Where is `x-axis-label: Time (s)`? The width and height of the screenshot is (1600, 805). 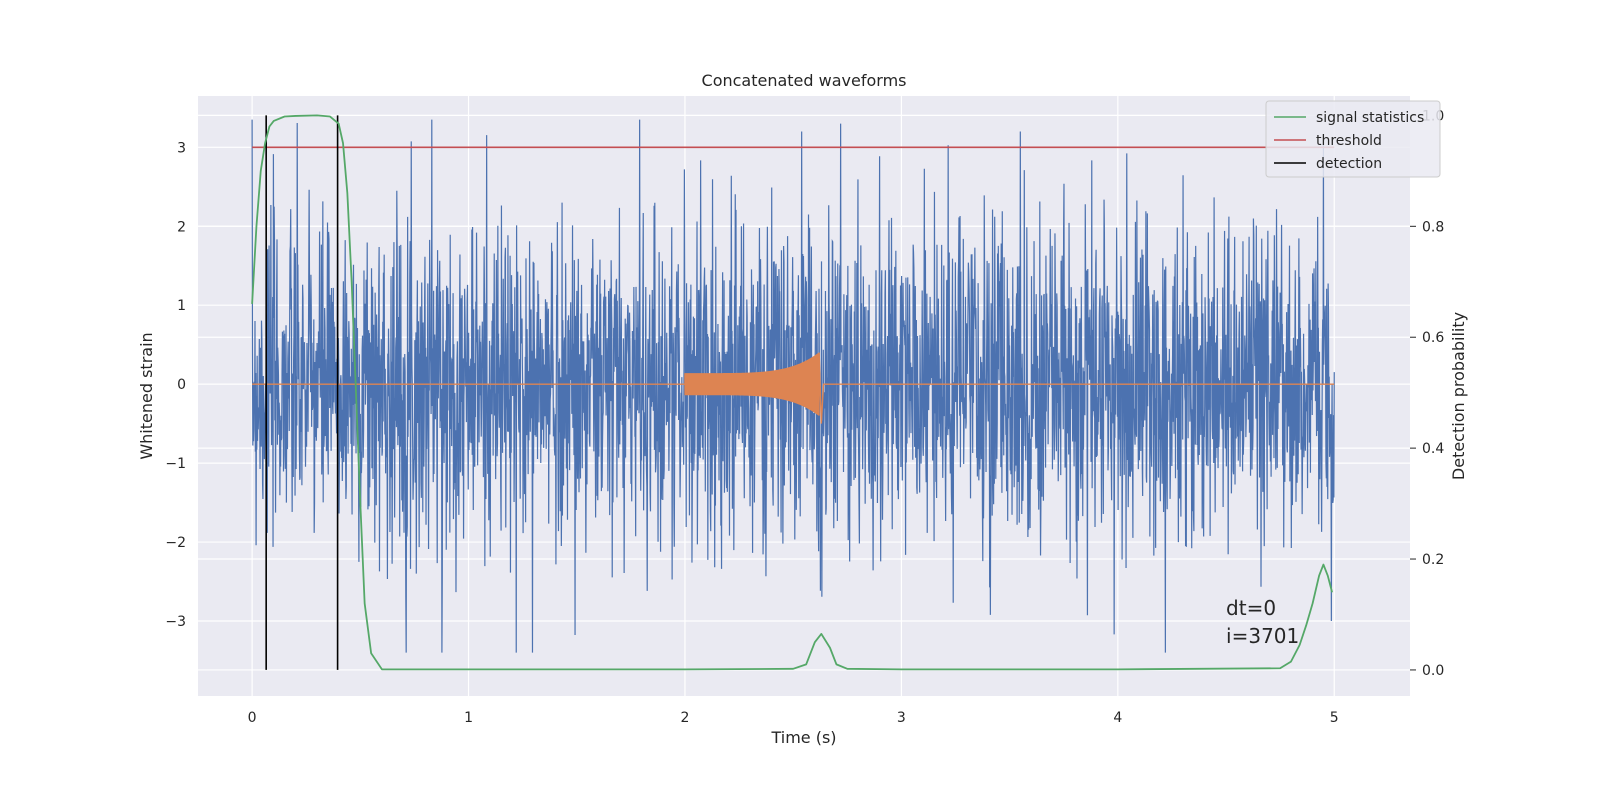
x-axis-label: Time (s) is located at coordinates (803, 737).